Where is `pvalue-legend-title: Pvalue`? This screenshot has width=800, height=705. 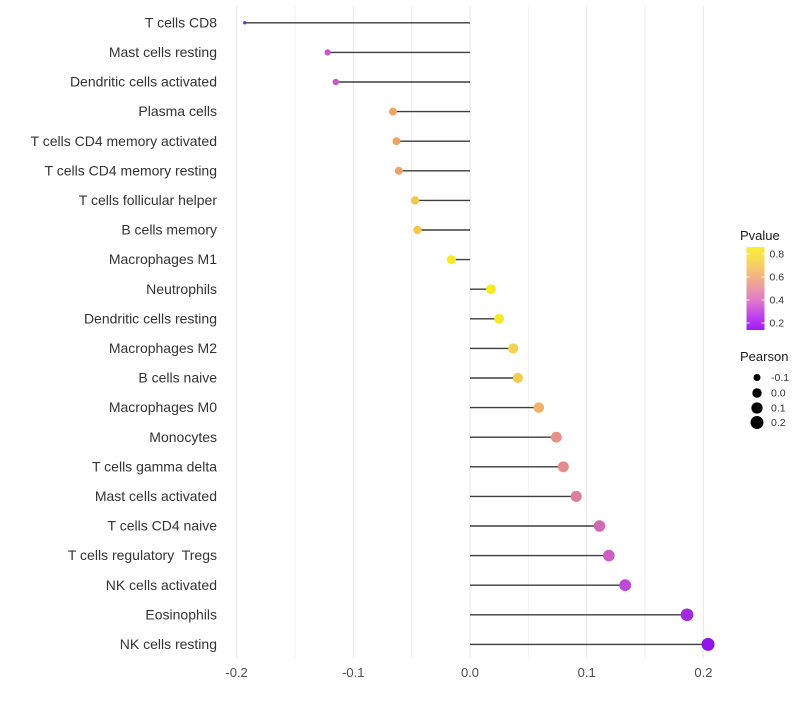 pvalue-legend-title: Pvalue is located at coordinates (760, 235).